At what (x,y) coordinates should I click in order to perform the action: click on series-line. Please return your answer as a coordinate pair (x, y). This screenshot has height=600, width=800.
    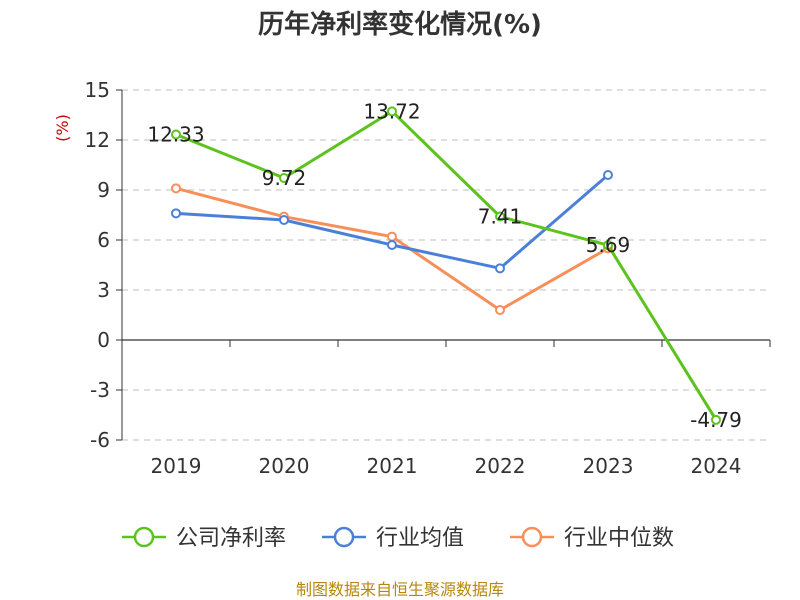
    Looking at the image, I should click on (392, 221).